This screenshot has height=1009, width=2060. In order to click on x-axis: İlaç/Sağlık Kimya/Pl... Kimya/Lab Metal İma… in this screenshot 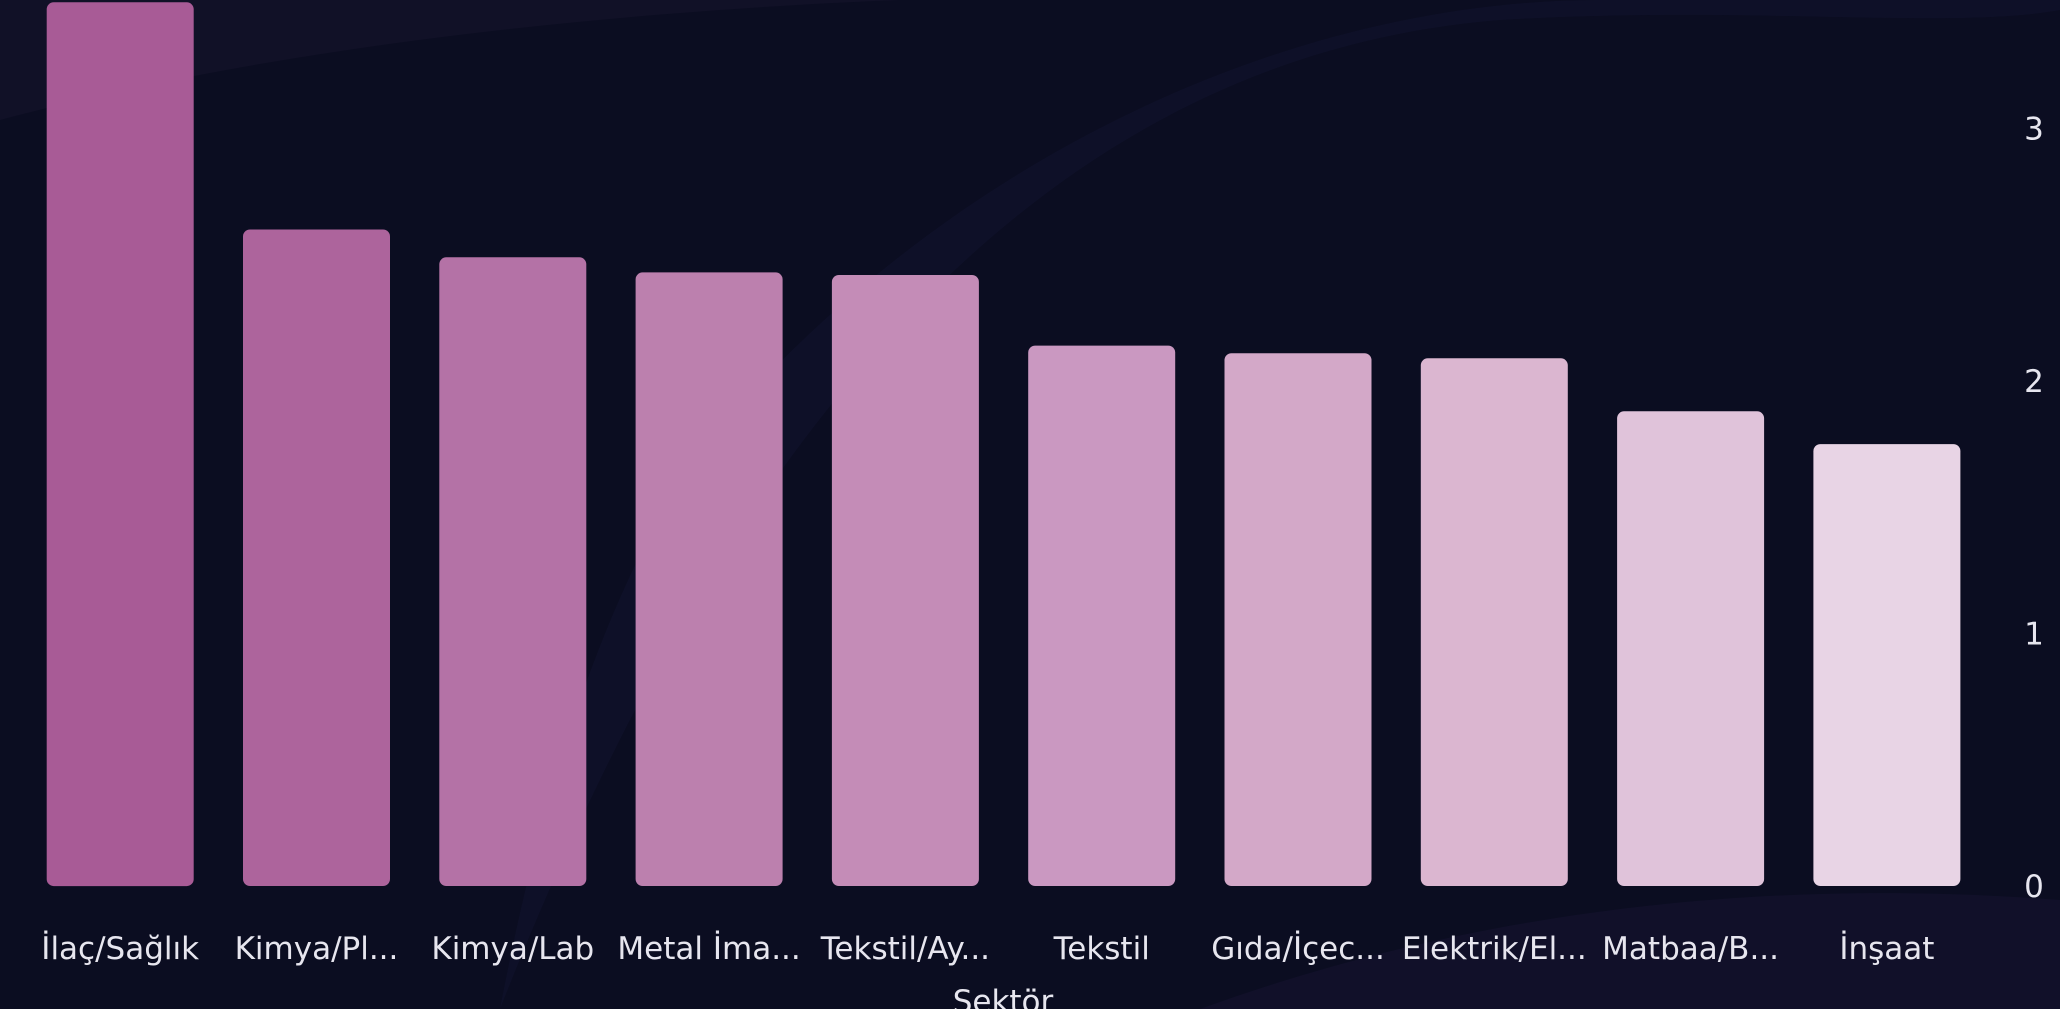, I will do `click(987, 949)`.